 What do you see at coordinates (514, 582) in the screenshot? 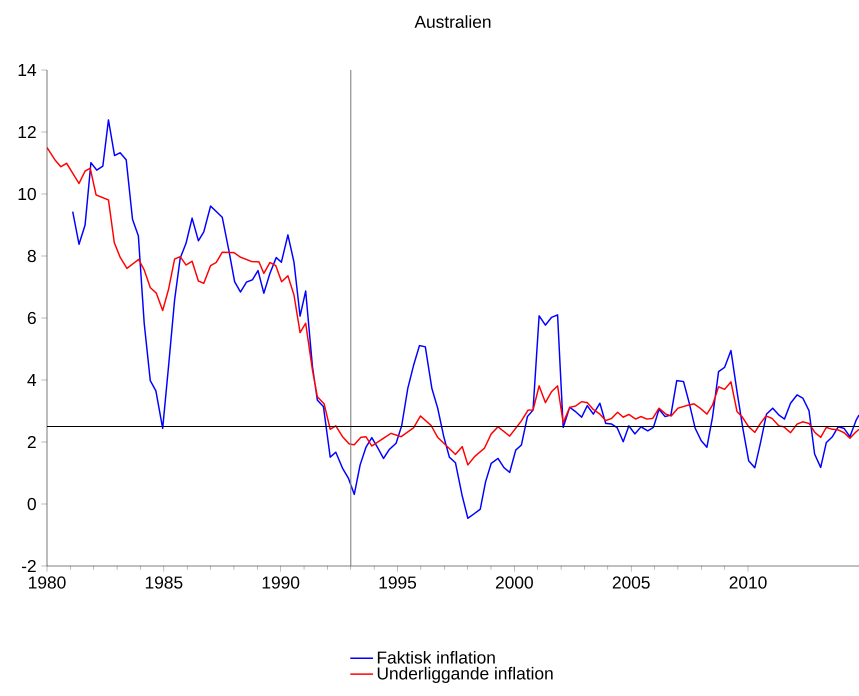
I see `x-tick-label: 2000` at bounding box center [514, 582].